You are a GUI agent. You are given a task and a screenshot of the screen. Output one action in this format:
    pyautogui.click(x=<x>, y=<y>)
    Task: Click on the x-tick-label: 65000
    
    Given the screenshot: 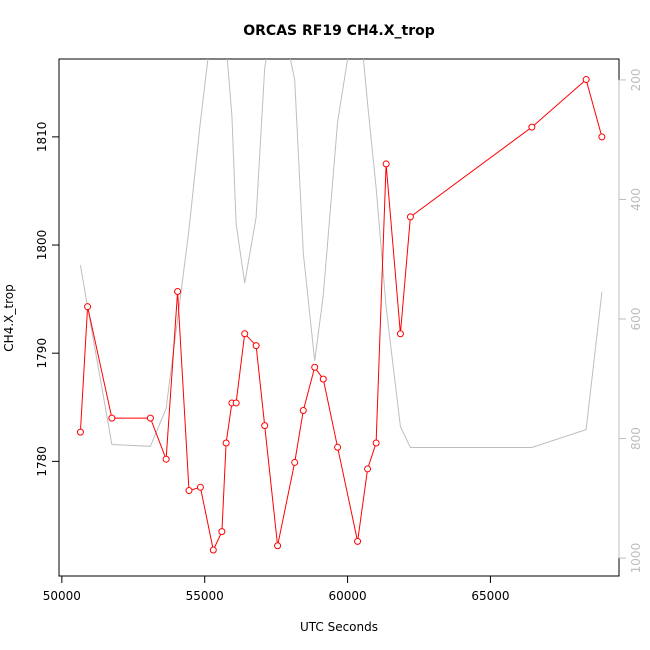 What is the action you would take?
    pyautogui.click(x=490, y=596)
    